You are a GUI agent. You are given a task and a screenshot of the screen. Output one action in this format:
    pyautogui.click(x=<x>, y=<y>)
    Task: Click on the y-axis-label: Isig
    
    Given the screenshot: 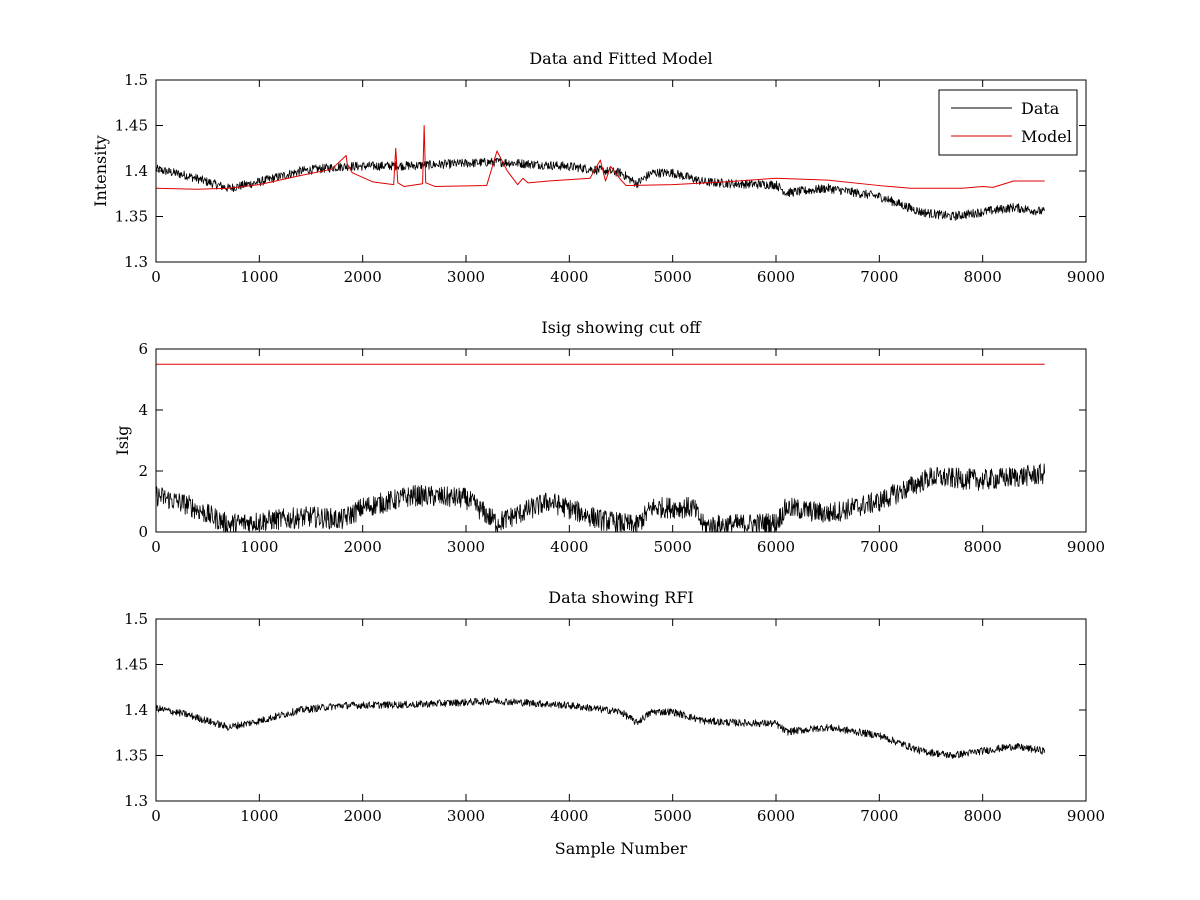 What is the action you would take?
    pyautogui.click(x=122, y=441)
    